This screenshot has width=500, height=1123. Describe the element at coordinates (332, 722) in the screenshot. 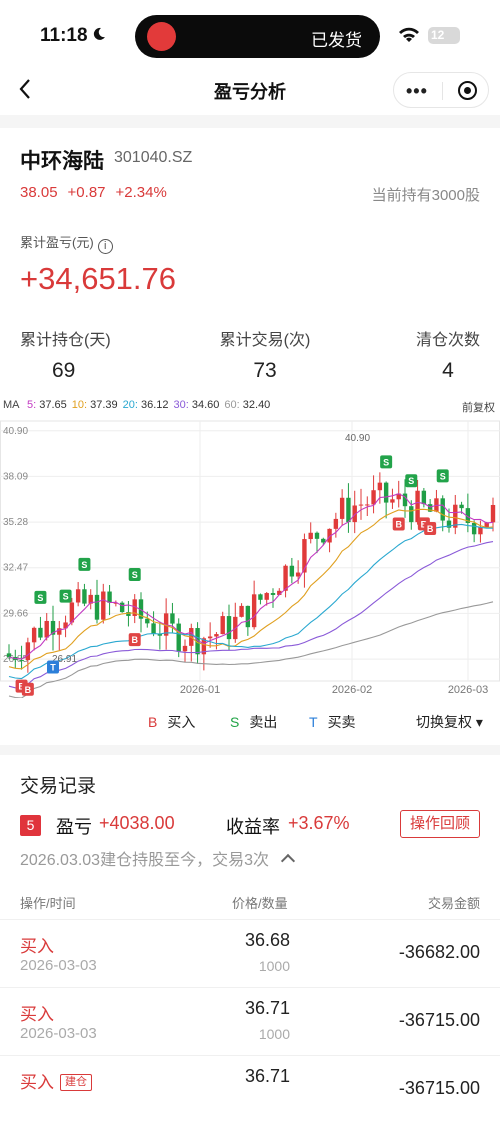

I see `legend-t: T 买卖` at that location.